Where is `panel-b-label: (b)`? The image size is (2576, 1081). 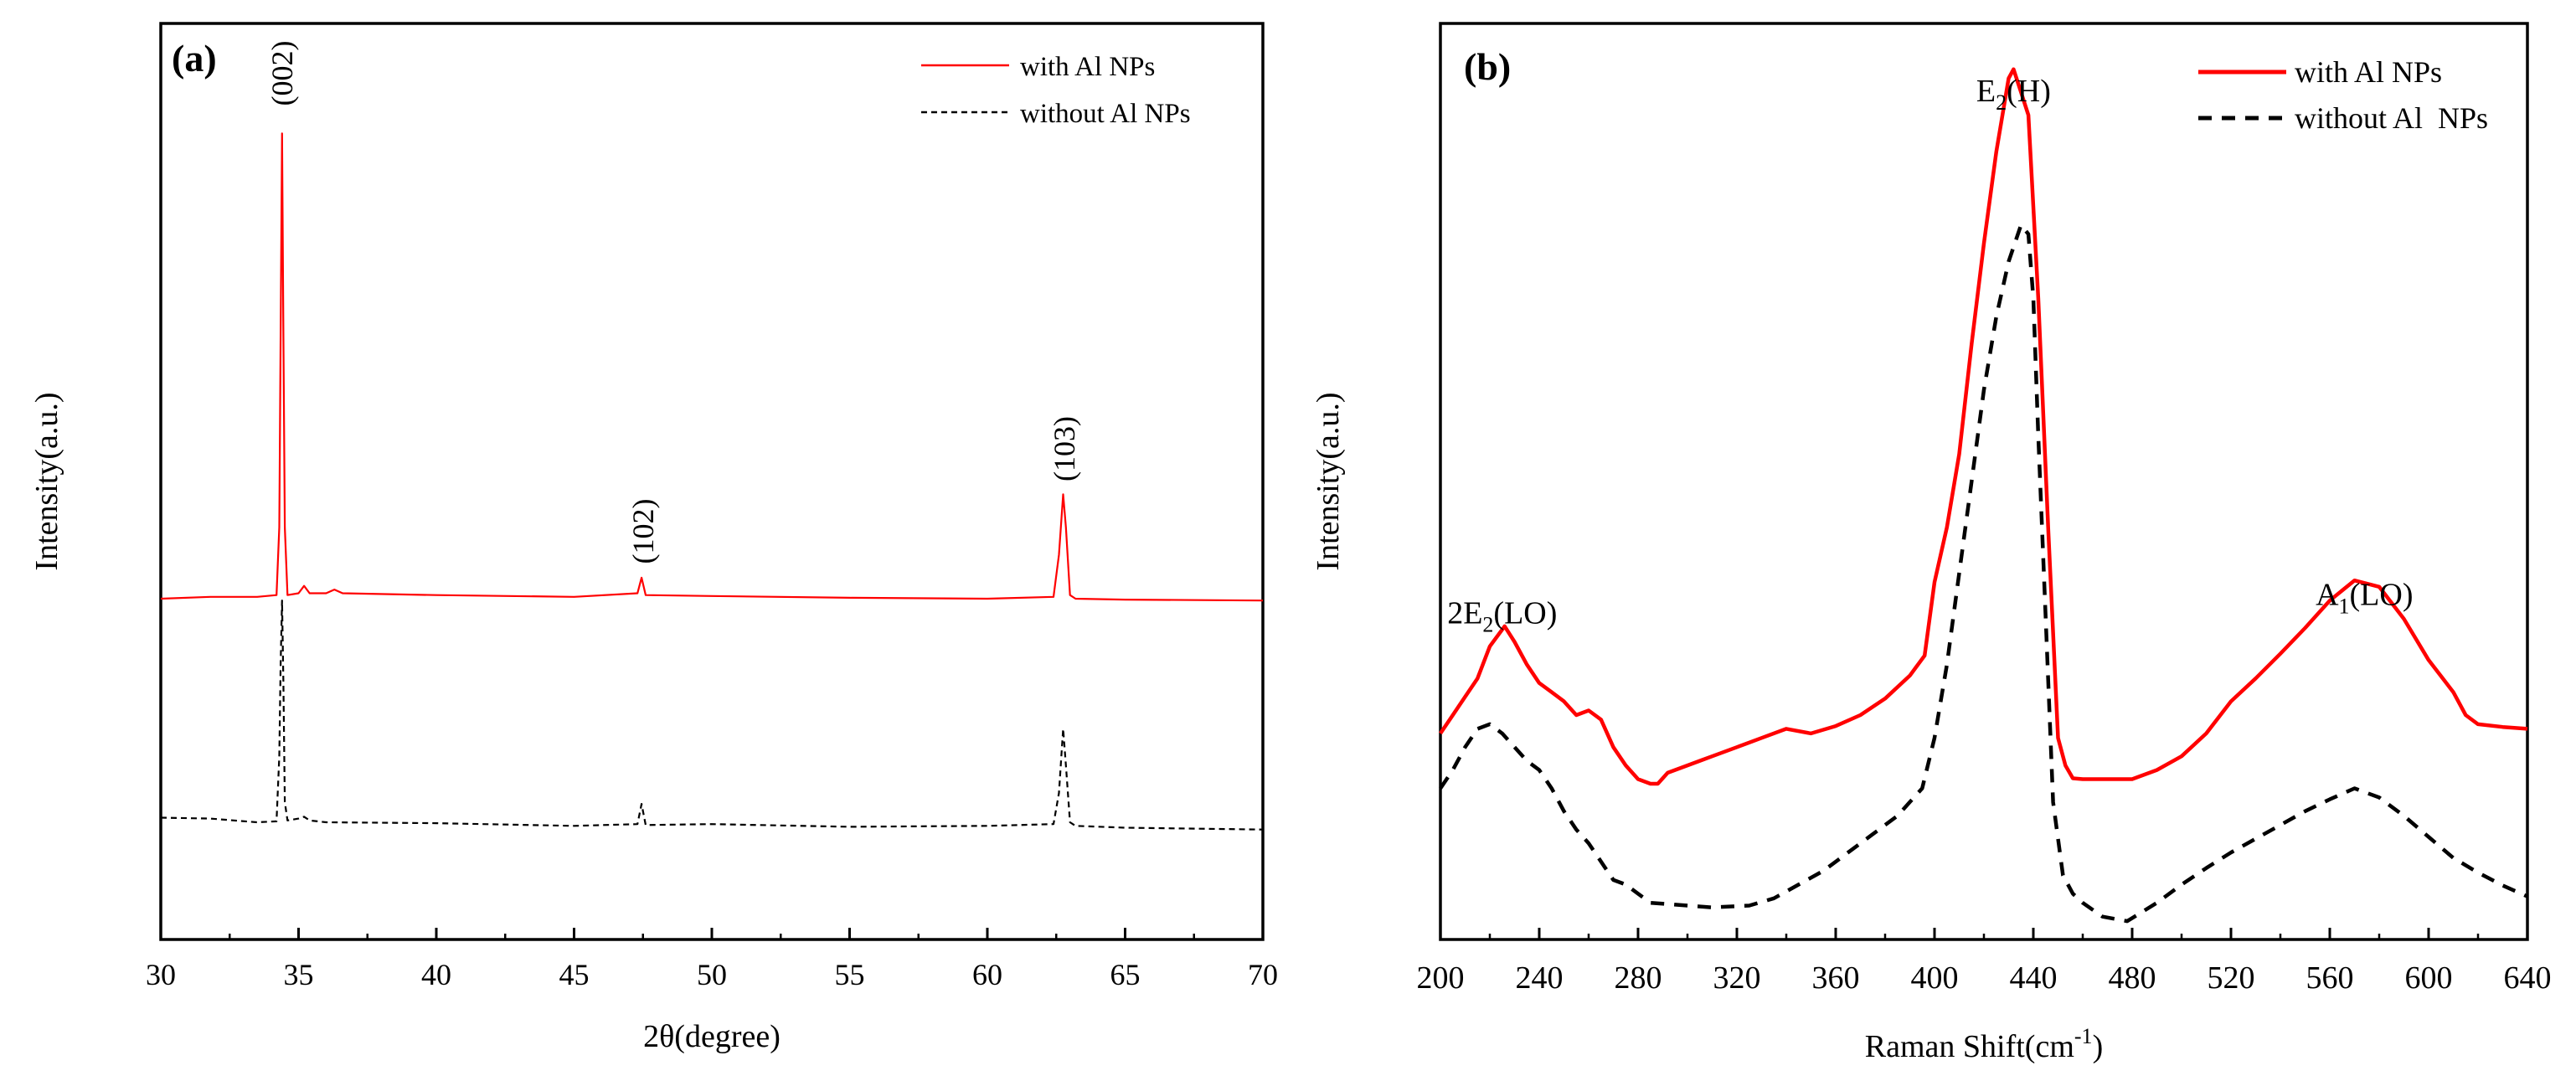
panel-b-label: (b) is located at coordinates (1487, 66).